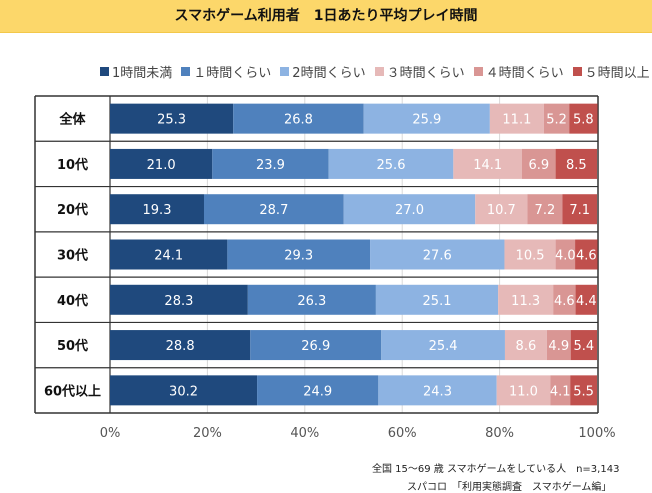  I want to click on category-label: 全体, so click(72, 120).